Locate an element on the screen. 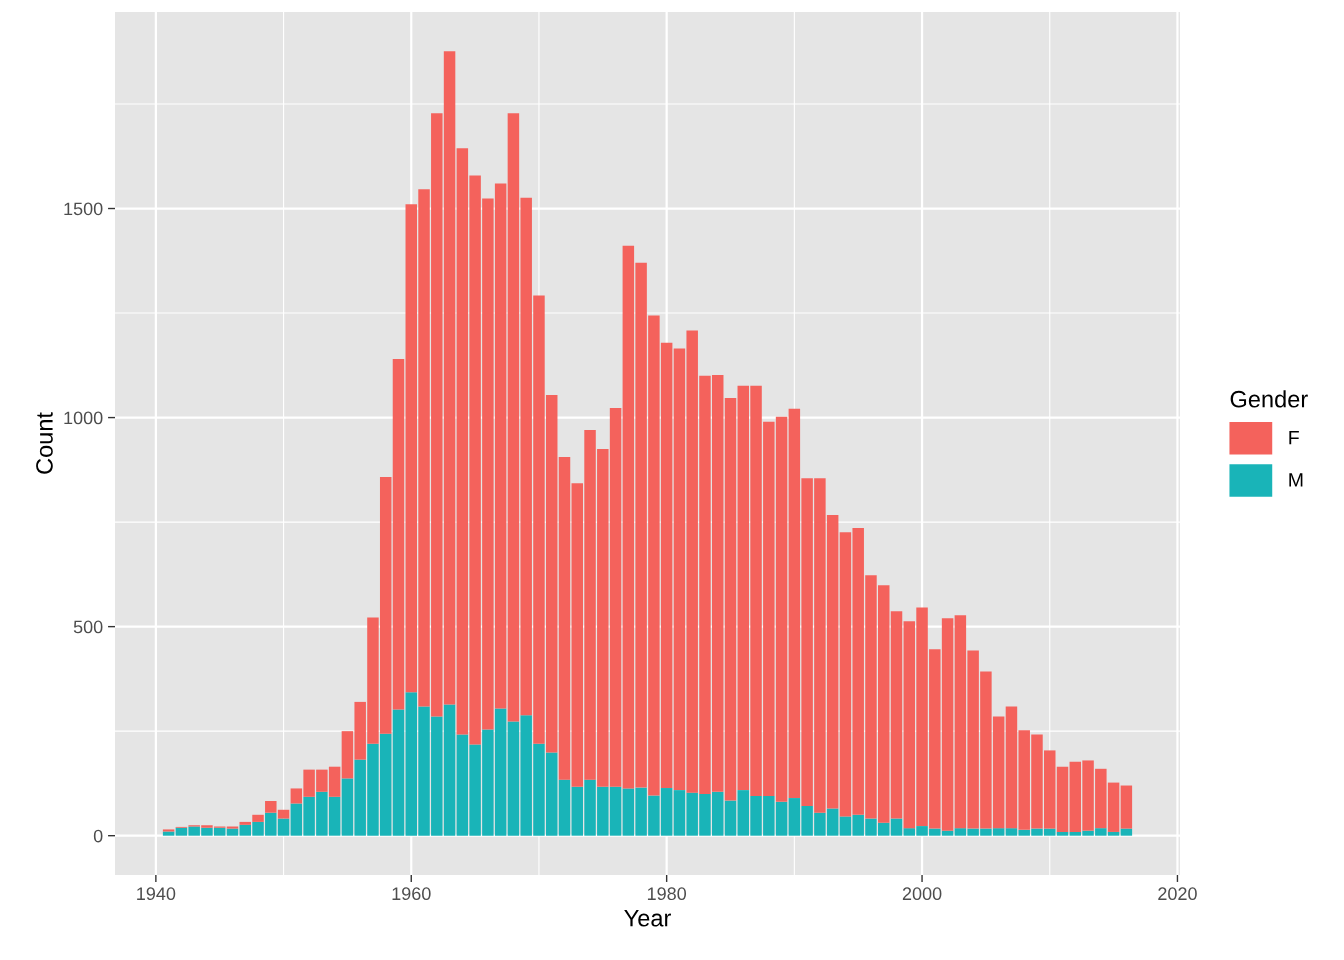 The image size is (1344, 960). y-tick-label: 1500 is located at coordinates (83, 209).